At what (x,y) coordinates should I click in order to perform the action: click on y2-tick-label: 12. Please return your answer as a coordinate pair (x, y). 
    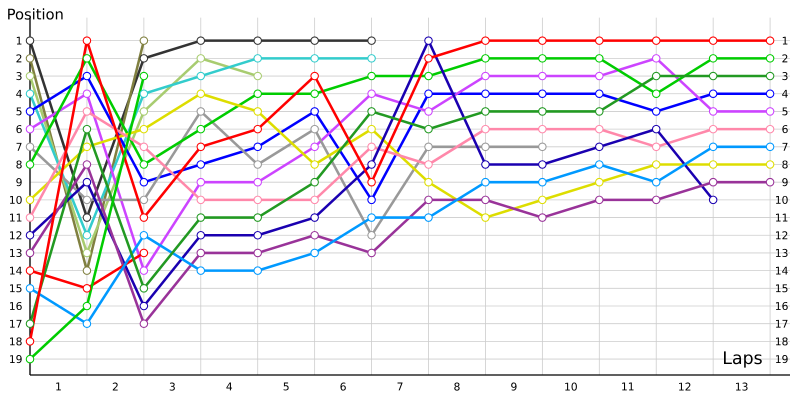
    Looking at the image, I should click on (782, 235).